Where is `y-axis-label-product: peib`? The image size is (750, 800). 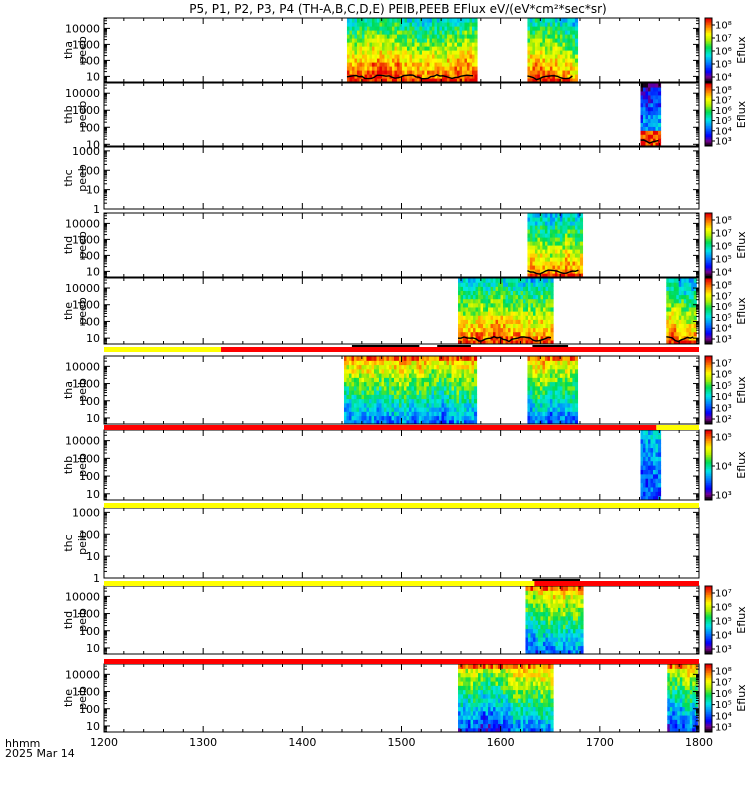
y-axis-label-product: peib is located at coordinates (82, 390).